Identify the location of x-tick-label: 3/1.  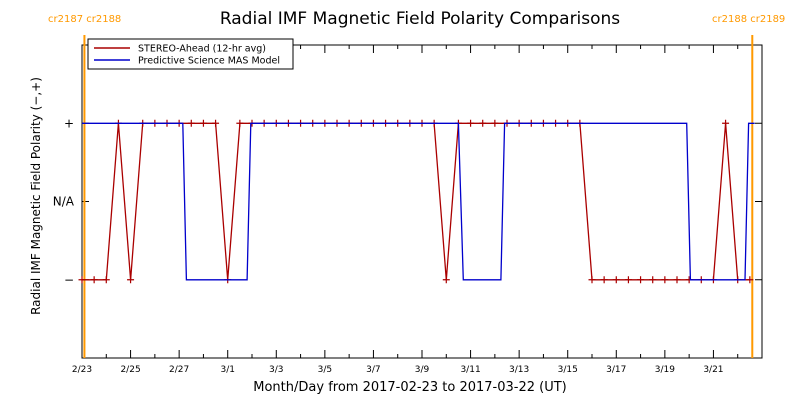
(227, 370).